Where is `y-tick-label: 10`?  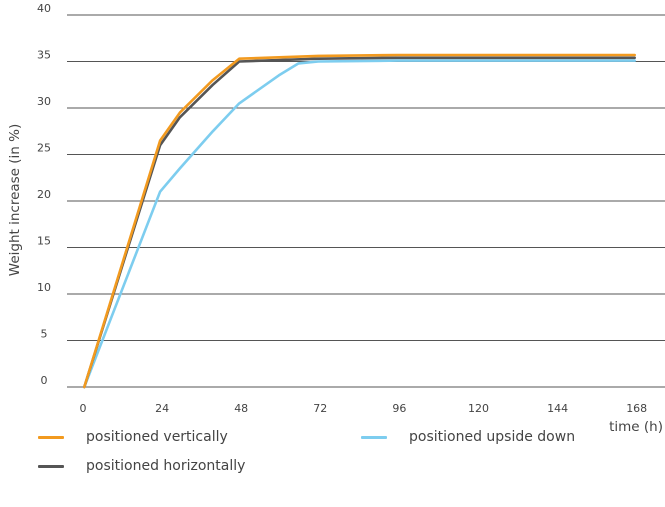 y-tick-label: 10 is located at coordinates (44, 287).